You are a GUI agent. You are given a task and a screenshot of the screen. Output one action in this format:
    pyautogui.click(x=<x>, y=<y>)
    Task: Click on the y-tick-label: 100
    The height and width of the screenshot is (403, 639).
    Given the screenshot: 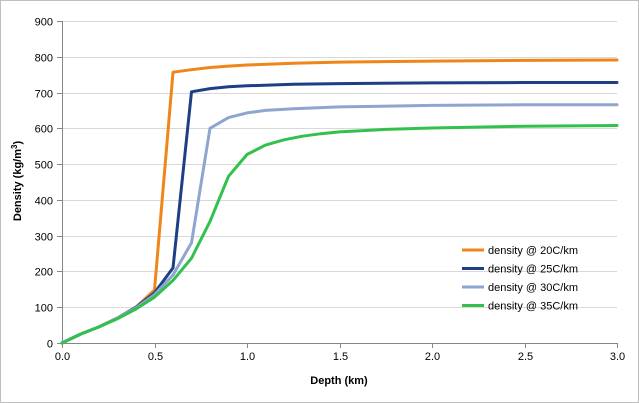 What is the action you would take?
    pyautogui.click(x=44, y=309)
    